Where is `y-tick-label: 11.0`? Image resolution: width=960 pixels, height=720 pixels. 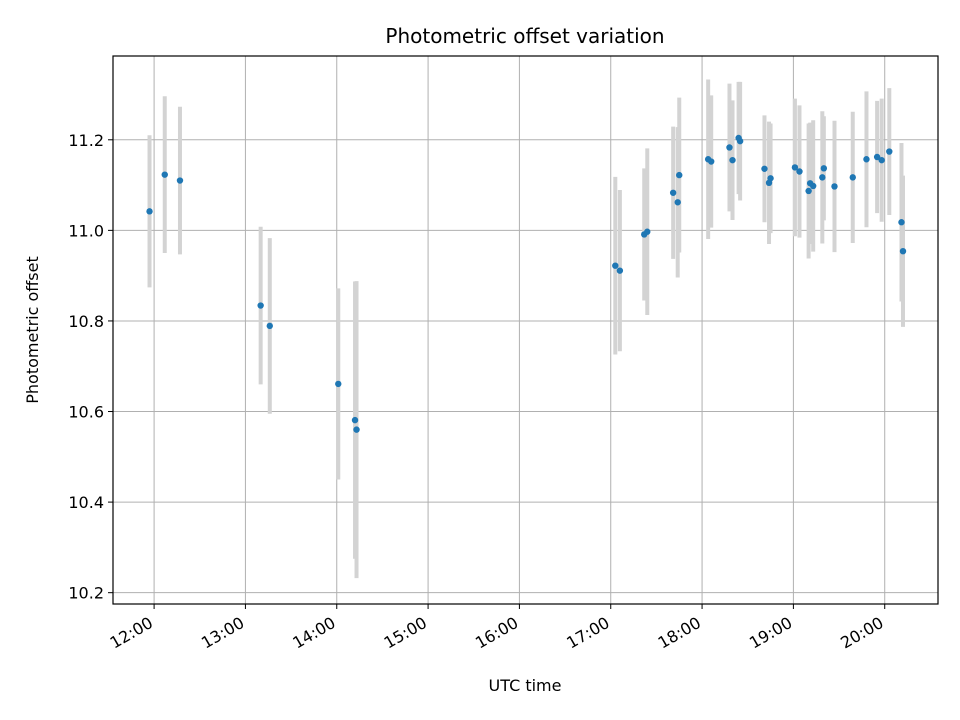
y-tick-label: 11.0 is located at coordinates (86, 230).